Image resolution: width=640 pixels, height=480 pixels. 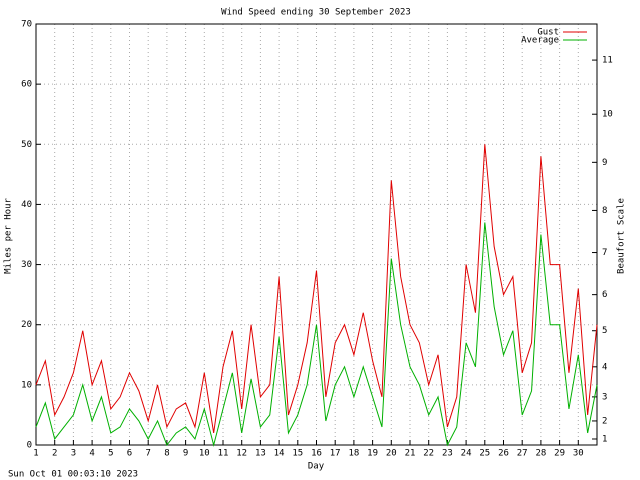 What do you see at coordinates (604, 439) in the screenshot?
I see `y2-tick-label: 1` at bounding box center [604, 439].